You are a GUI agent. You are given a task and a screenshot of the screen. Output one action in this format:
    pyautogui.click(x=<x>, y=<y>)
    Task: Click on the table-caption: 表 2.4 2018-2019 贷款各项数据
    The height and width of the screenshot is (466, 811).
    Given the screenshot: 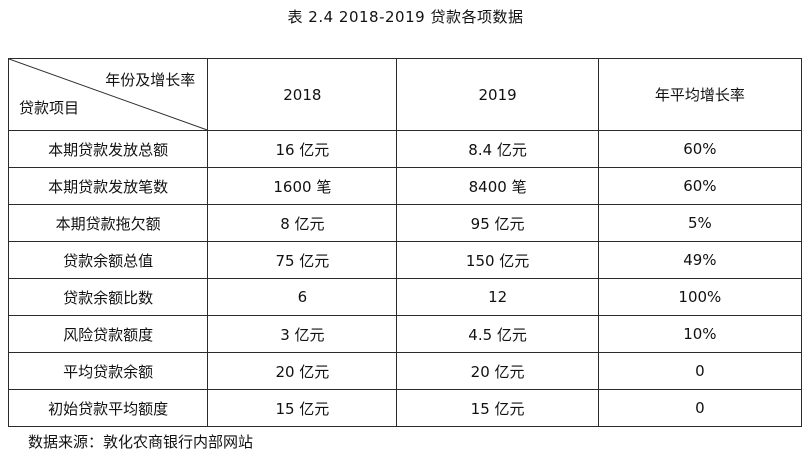 What is the action you would take?
    pyautogui.click(x=405, y=17)
    